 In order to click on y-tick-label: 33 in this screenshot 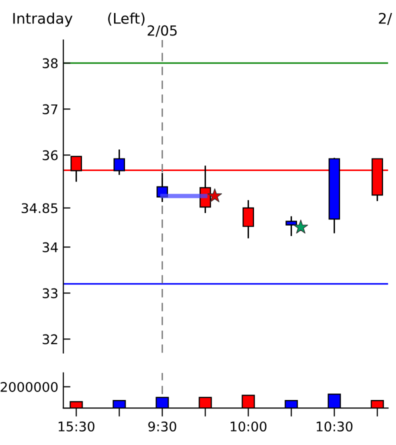, I will do `click(50, 293)`.